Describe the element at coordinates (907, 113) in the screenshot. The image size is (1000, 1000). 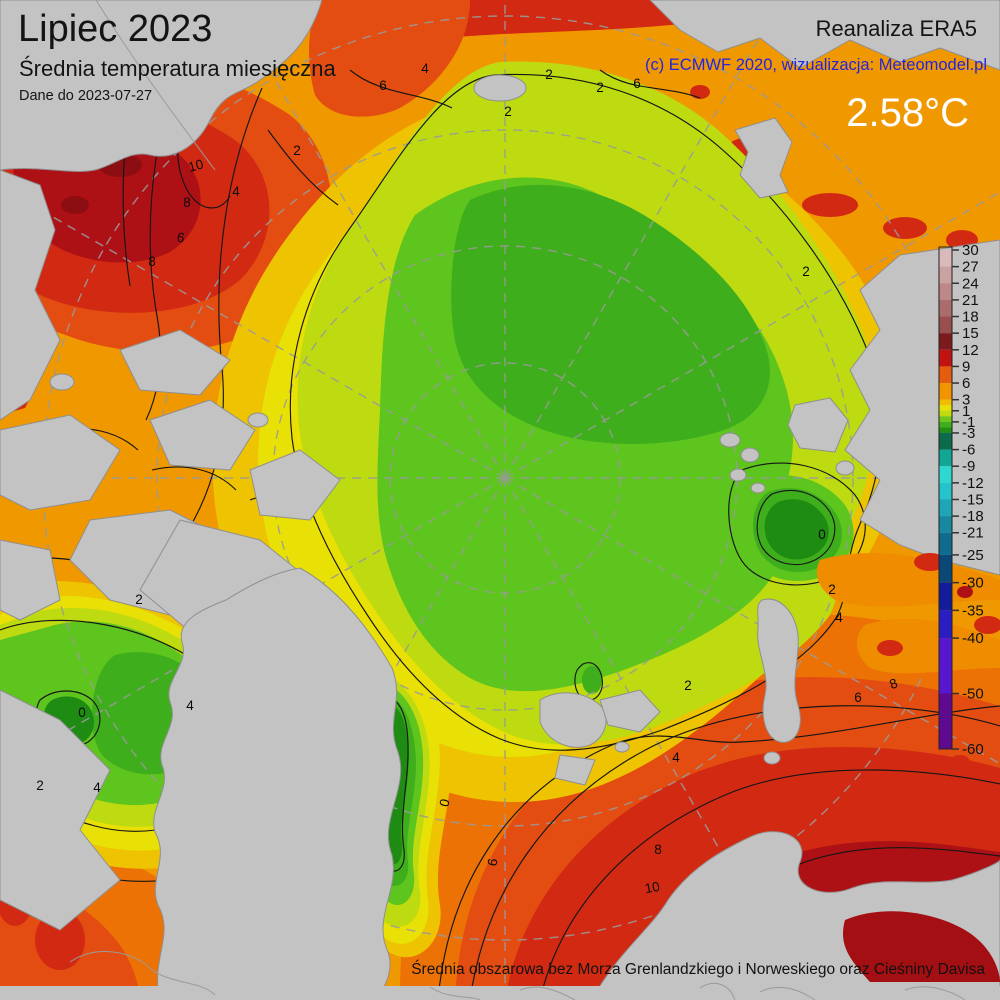
I see `area-mean-value: 2.58°C` at that location.